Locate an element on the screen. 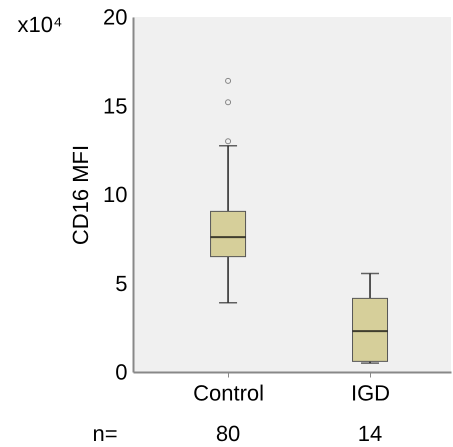 The height and width of the screenshot is (447, 453). y-tick-label: 15 is located at coordinates (115, 105).